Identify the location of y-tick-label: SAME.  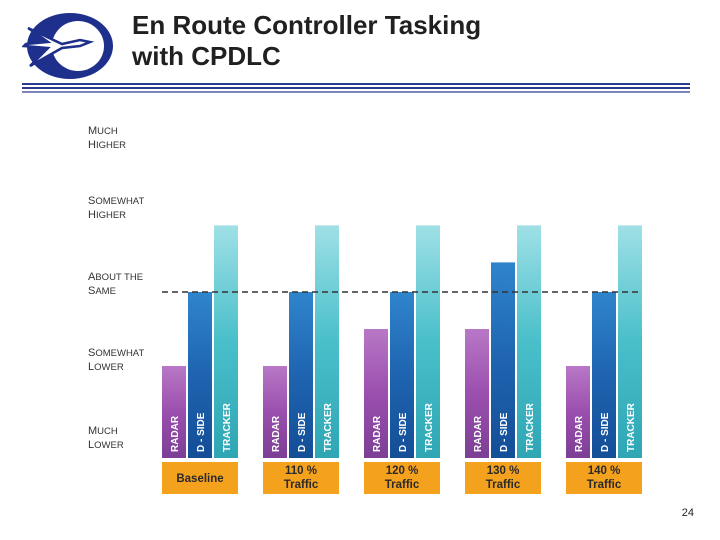
(102, 291).